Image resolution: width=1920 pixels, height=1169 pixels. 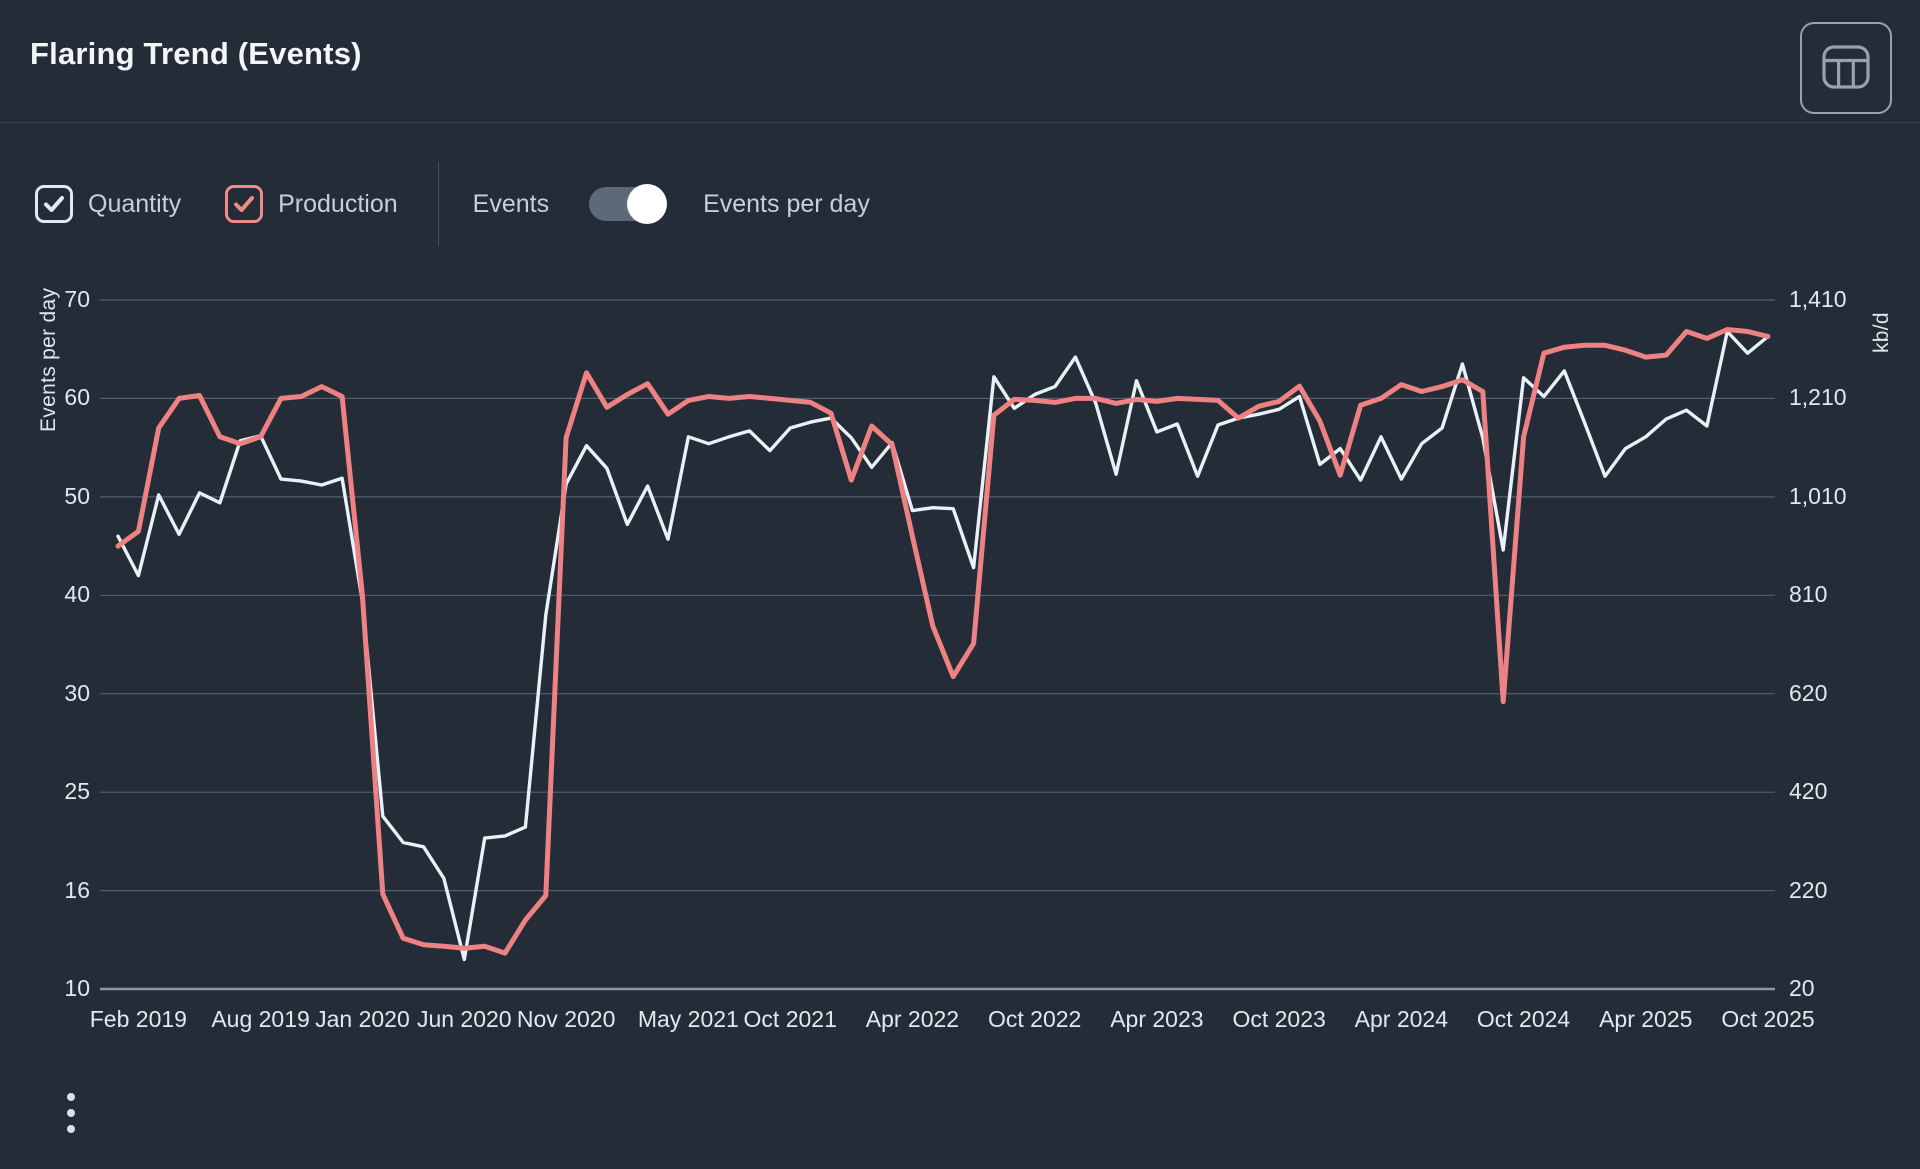 What do you see at coordinates (790, 1019) in the screenshot?
I see `x-axis-tick-label: Oct 2021` at bounding box center [790, 1019].